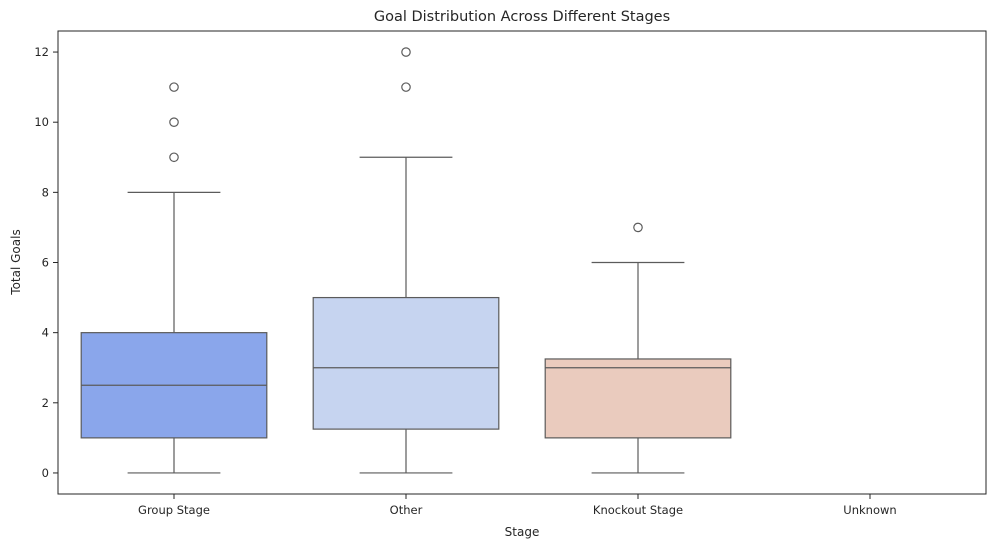 Image resolution: width=996 pixels, height=547 pixels. What do you see at coordinates (16, 262) in the screenshot?
I see `y-axis-label: Total Goals` at bounding box center [16, 262].